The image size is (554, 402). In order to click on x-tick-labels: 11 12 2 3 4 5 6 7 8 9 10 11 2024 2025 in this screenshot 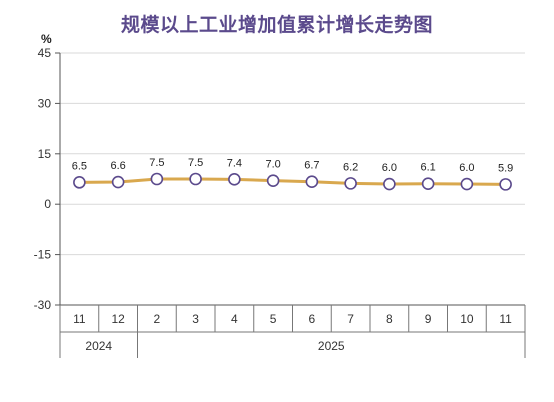, I will do `click(292, 332)`.